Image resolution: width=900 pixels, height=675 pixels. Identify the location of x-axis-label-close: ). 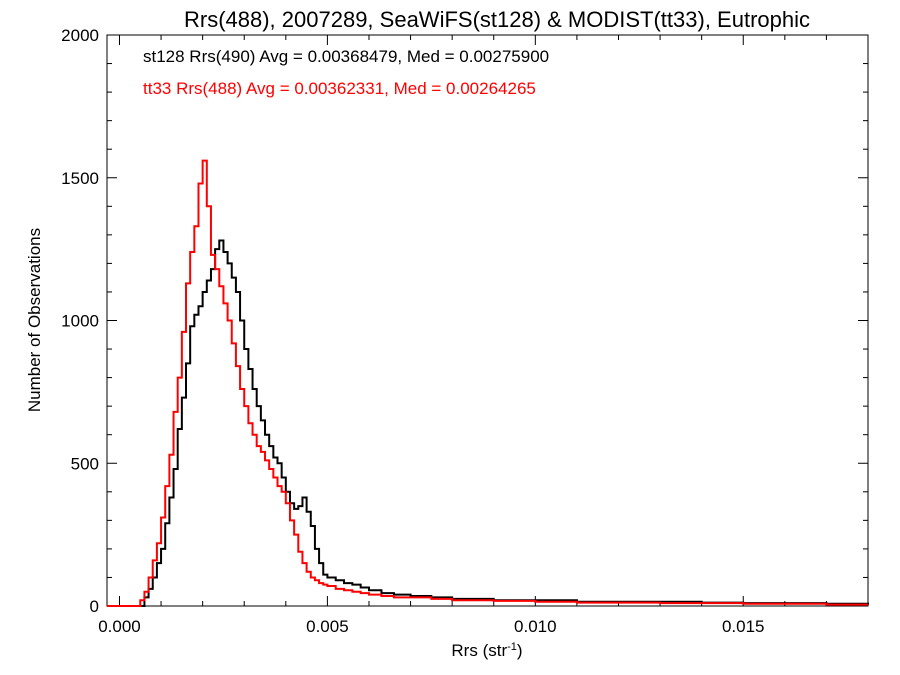
(520, 650).